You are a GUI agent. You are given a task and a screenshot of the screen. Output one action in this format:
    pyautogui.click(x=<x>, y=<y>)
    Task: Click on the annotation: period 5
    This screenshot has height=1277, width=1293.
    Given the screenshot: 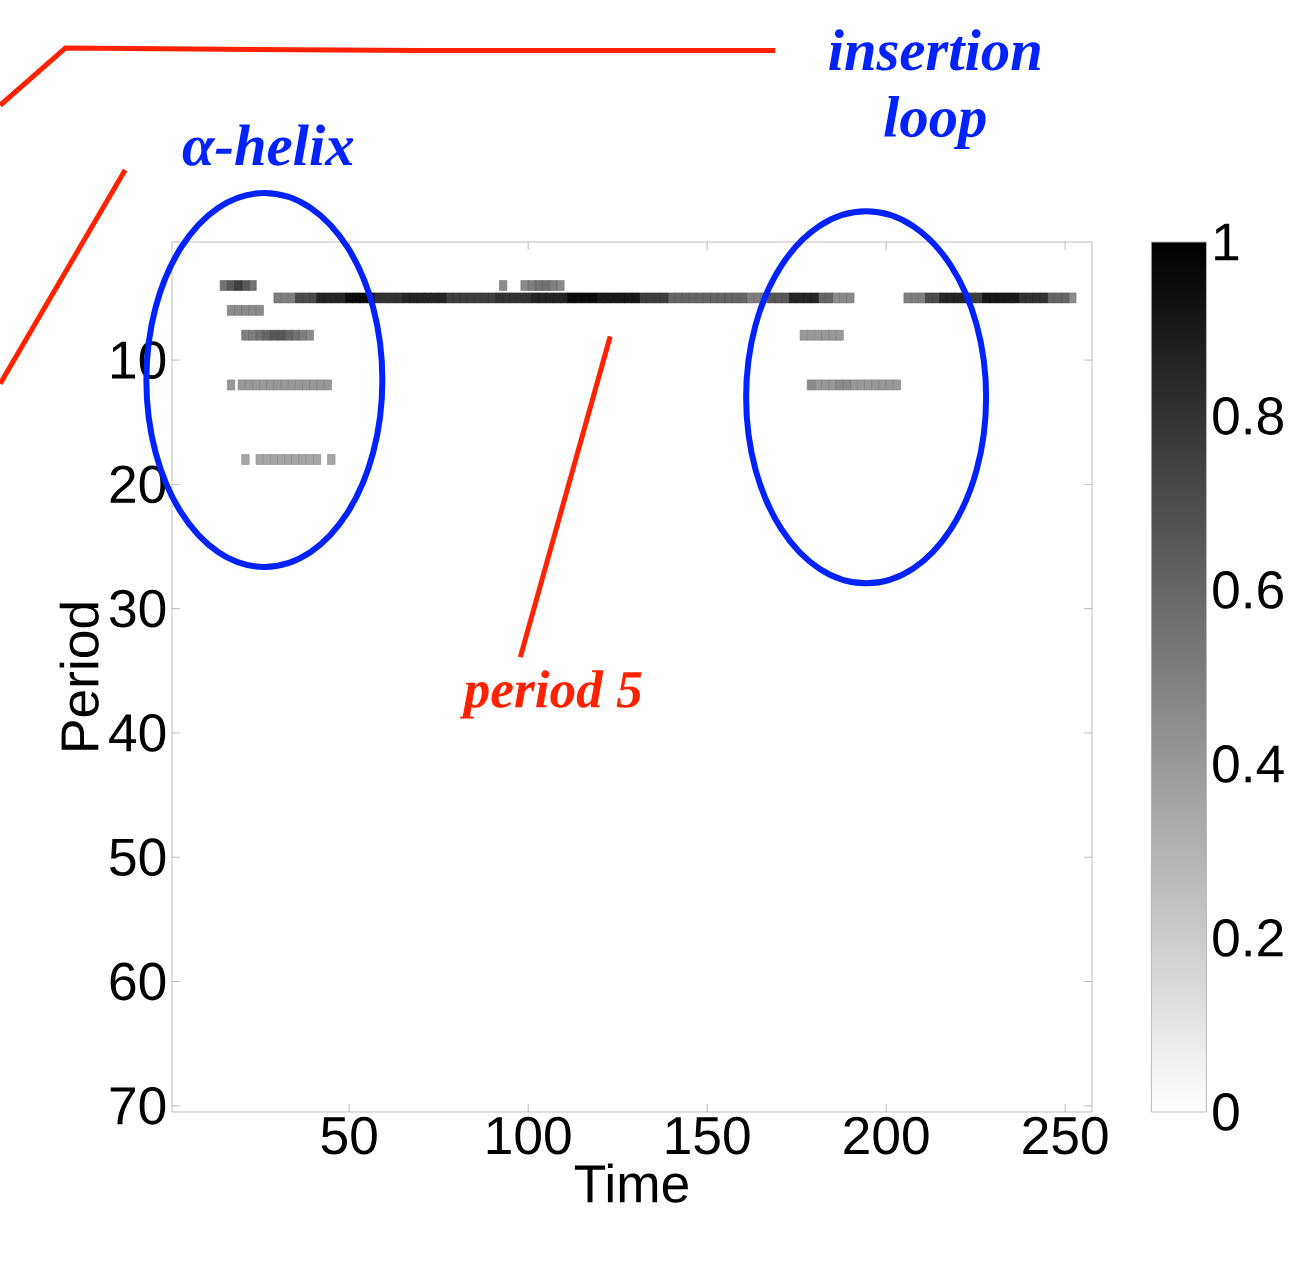 What is the action you would take?
    pyautogui.click(x=550, y=694)
    